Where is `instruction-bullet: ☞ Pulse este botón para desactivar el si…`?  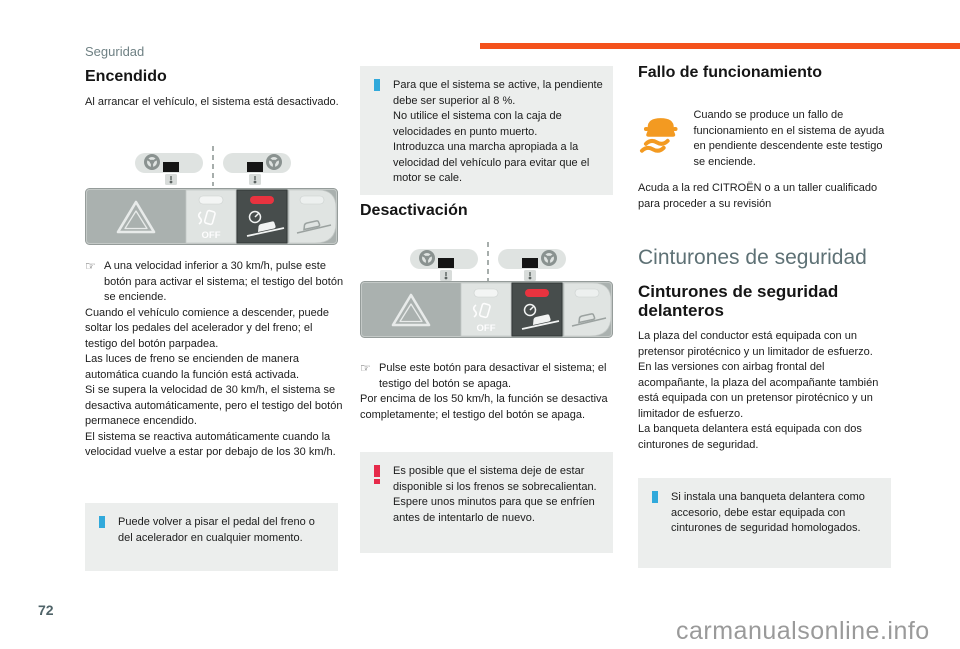
instruction-bullet: ☞ Pulse este botón para desactivar el si… is located at coordinates (490, 376).